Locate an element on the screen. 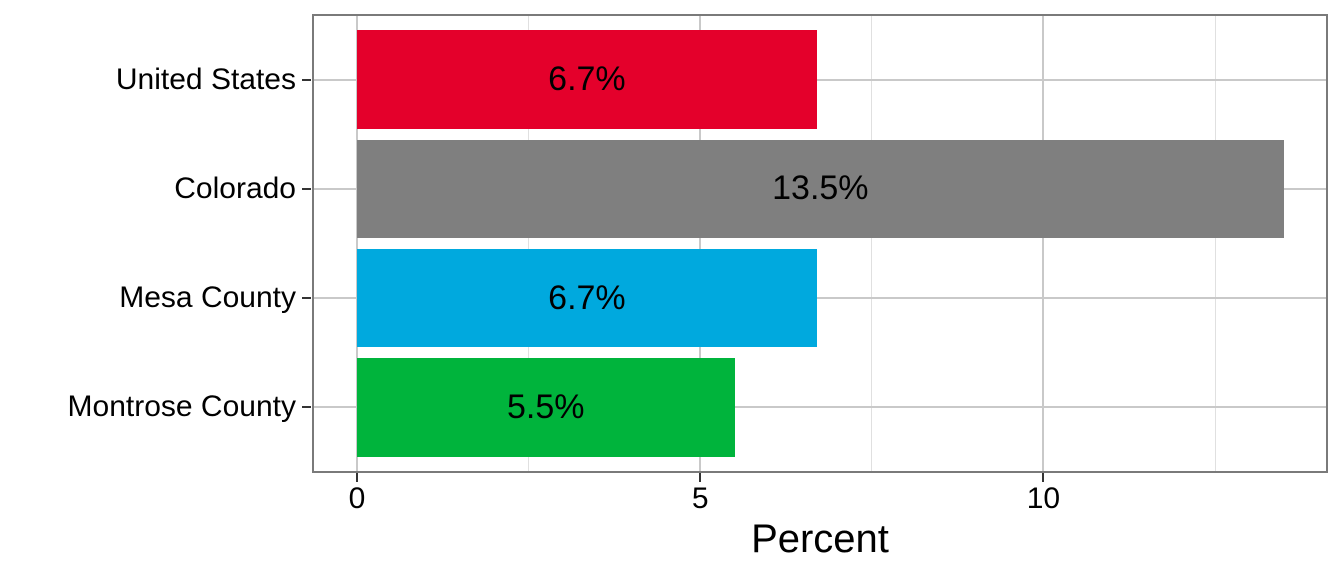  x-axis-title: Percent is located at coordinates (820, 539).